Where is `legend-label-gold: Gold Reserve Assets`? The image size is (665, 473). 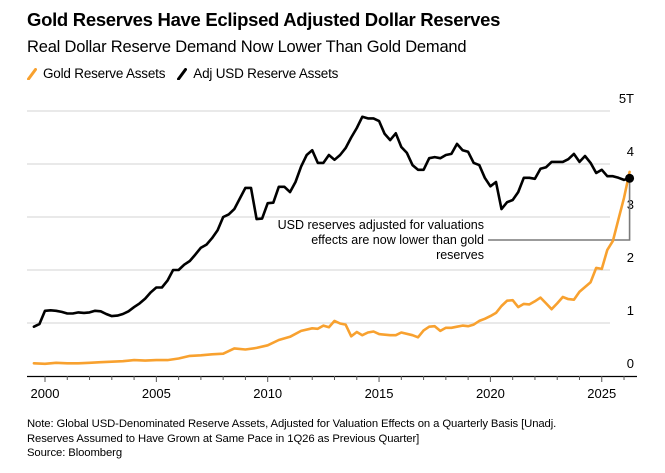 legend-label-gold: Gold Reserve Assets is located at coordinates (104, 73).